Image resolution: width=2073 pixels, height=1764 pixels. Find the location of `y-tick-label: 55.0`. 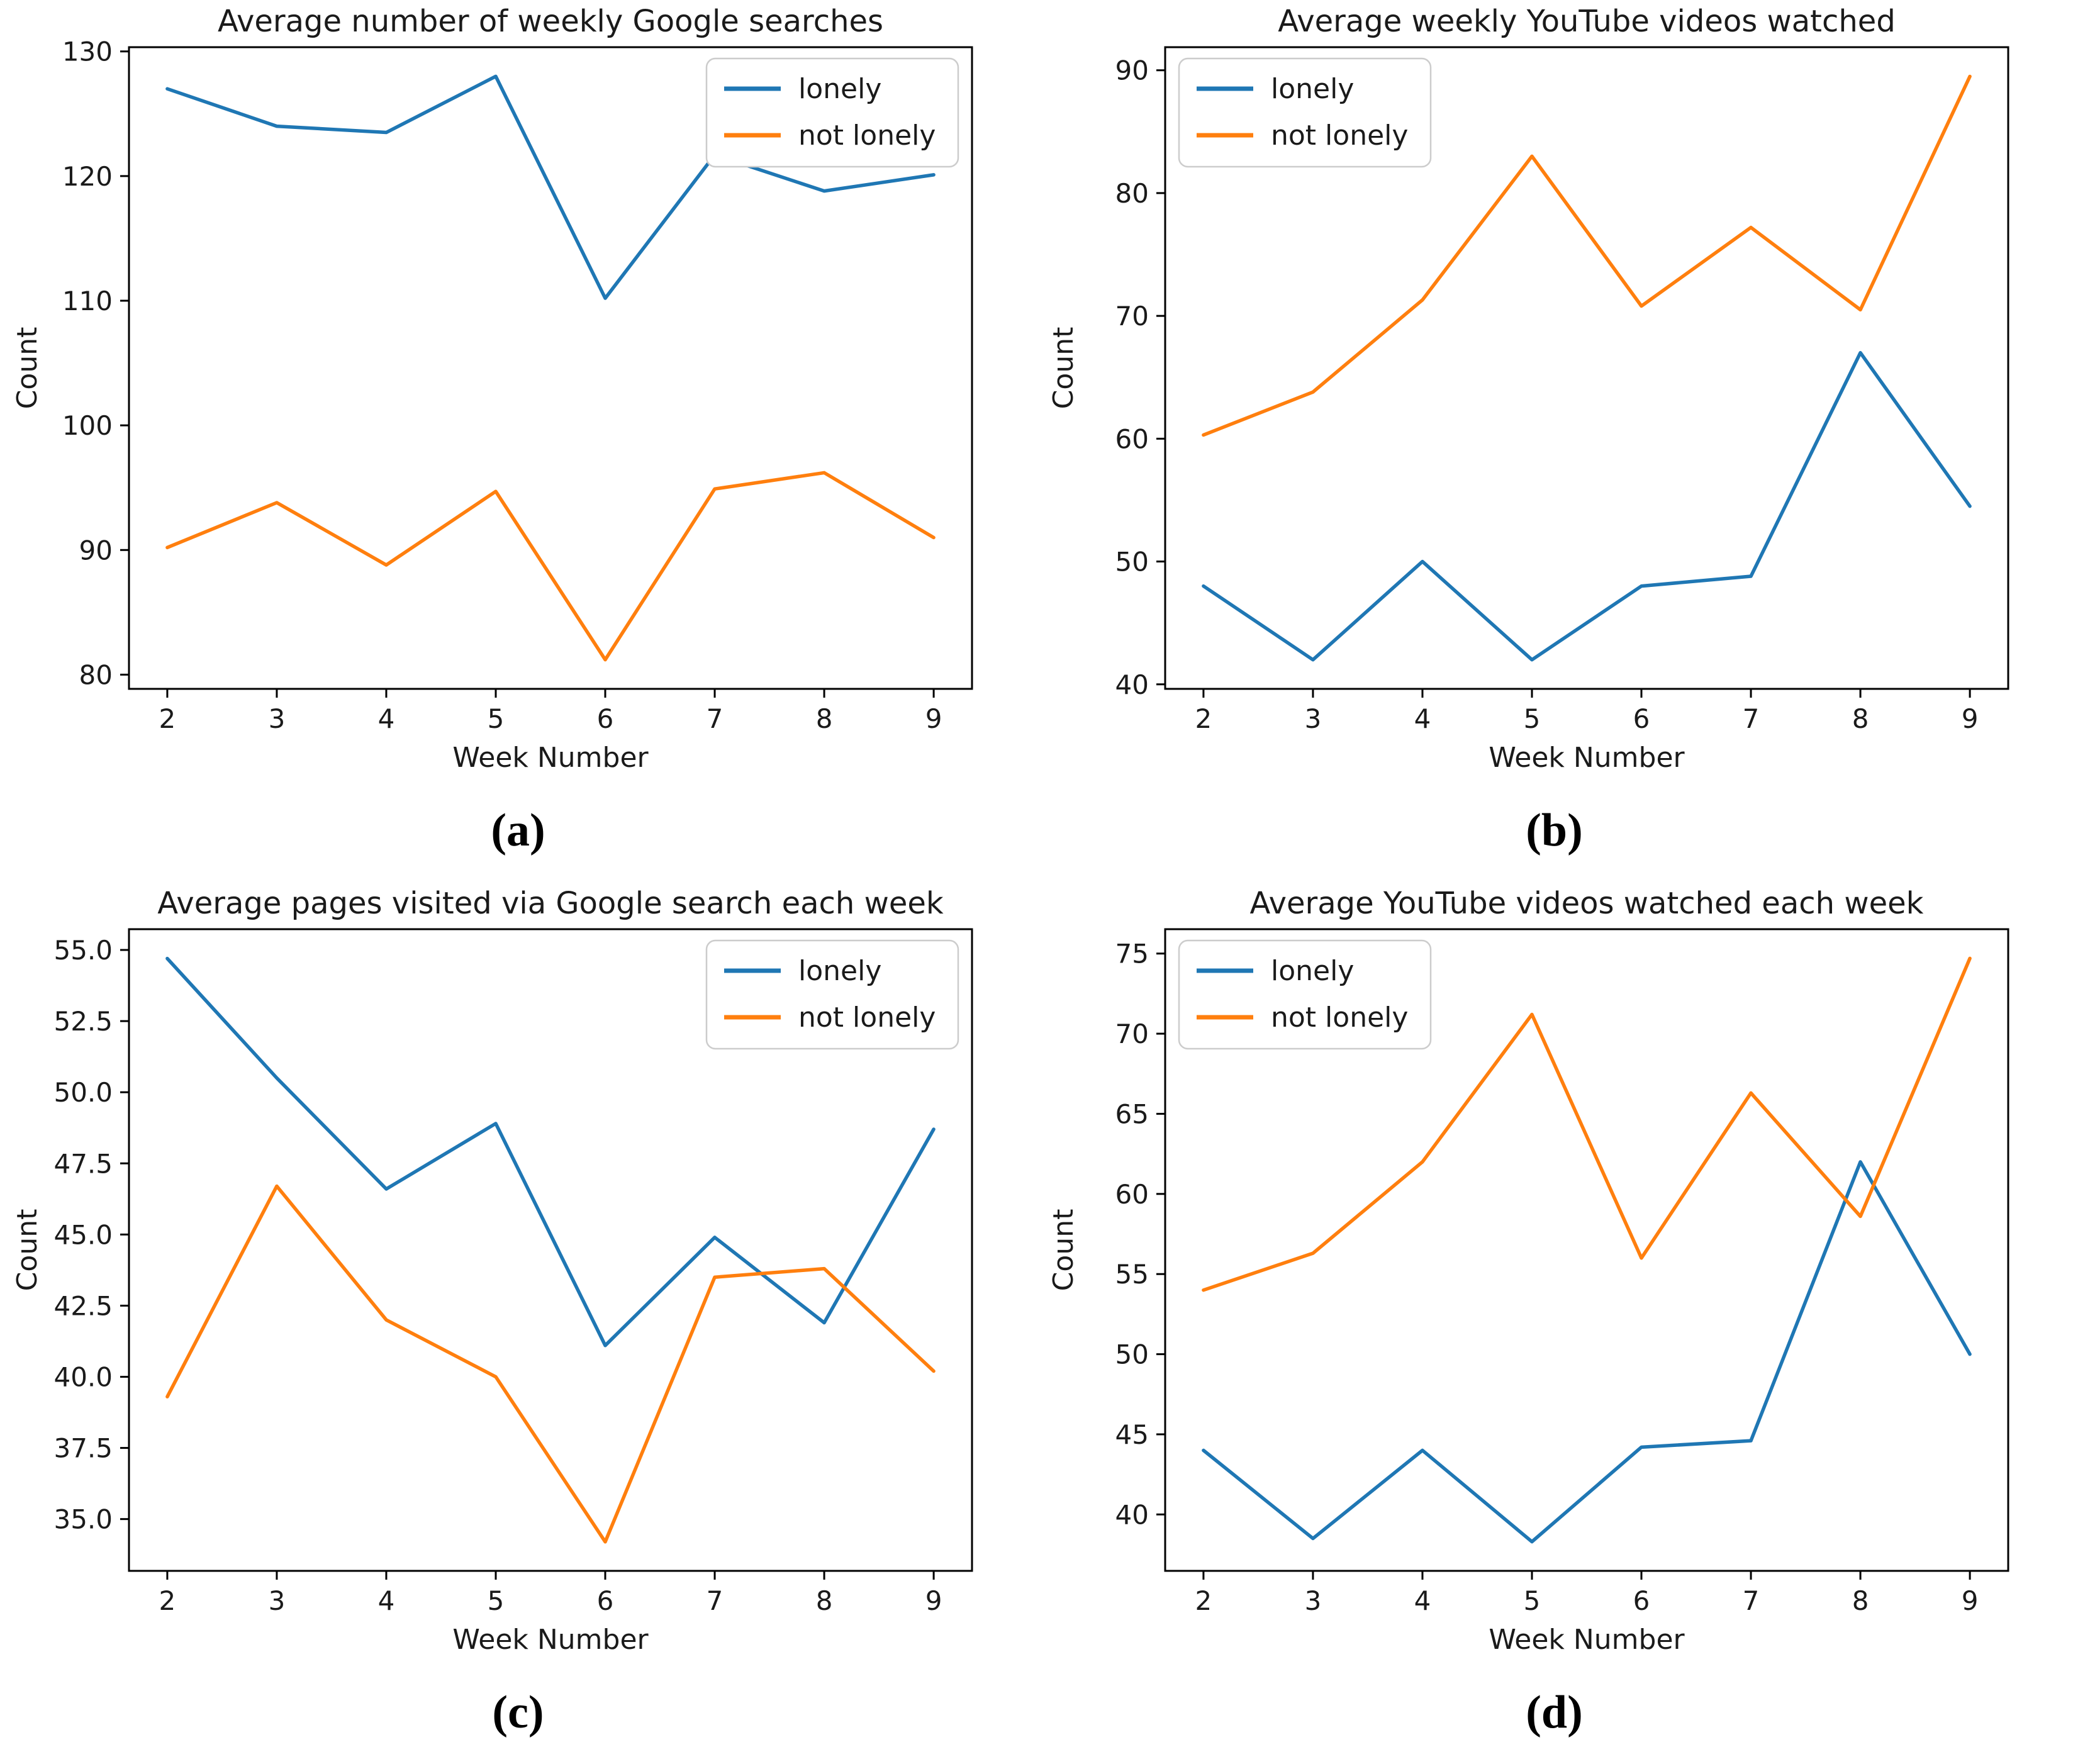

y-tick-label: 55.0 is located at coordinates (83, 951).